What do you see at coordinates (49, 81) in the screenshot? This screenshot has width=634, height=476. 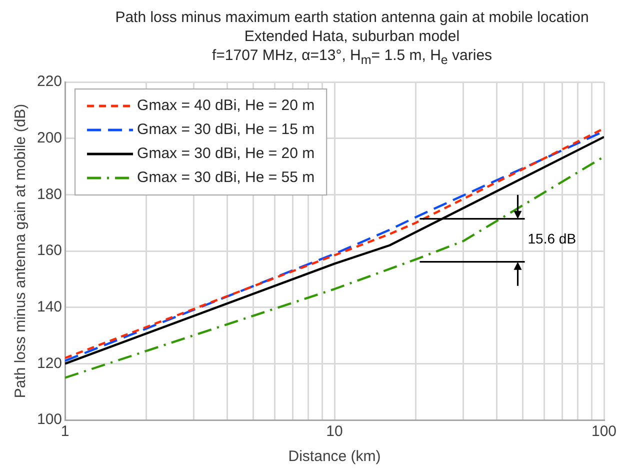 I see `y-tick-label: 220` at bounding box center [49, 81].